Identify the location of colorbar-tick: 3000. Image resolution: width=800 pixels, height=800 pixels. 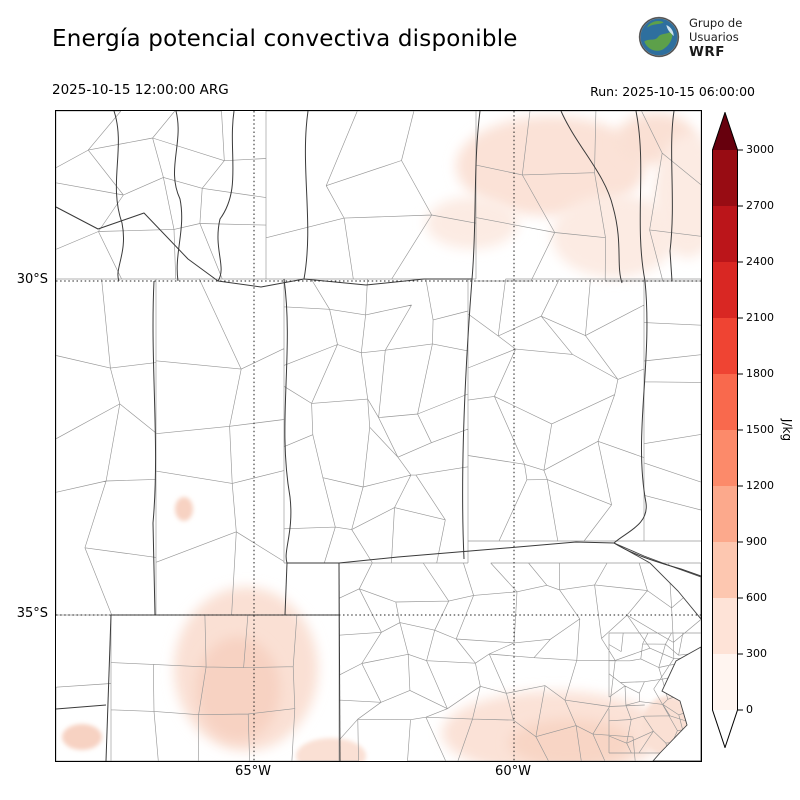
(760, 149).